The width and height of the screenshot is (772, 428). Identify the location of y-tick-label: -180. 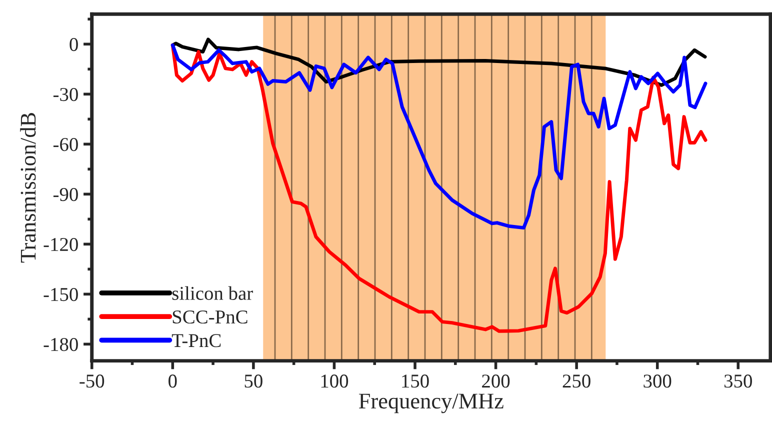
(61, 345).